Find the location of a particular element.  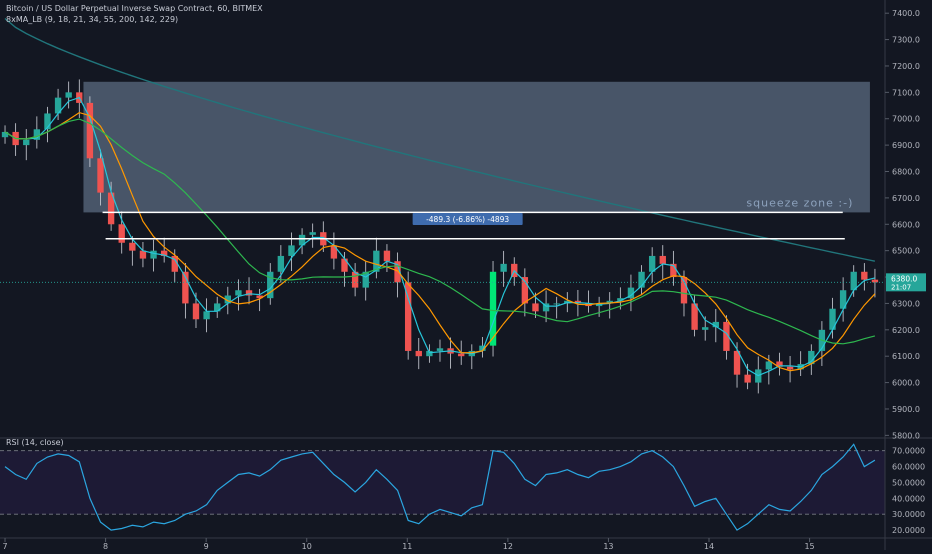

rsi-tick-label: 70.0000 is located at coordinates (908, 451).